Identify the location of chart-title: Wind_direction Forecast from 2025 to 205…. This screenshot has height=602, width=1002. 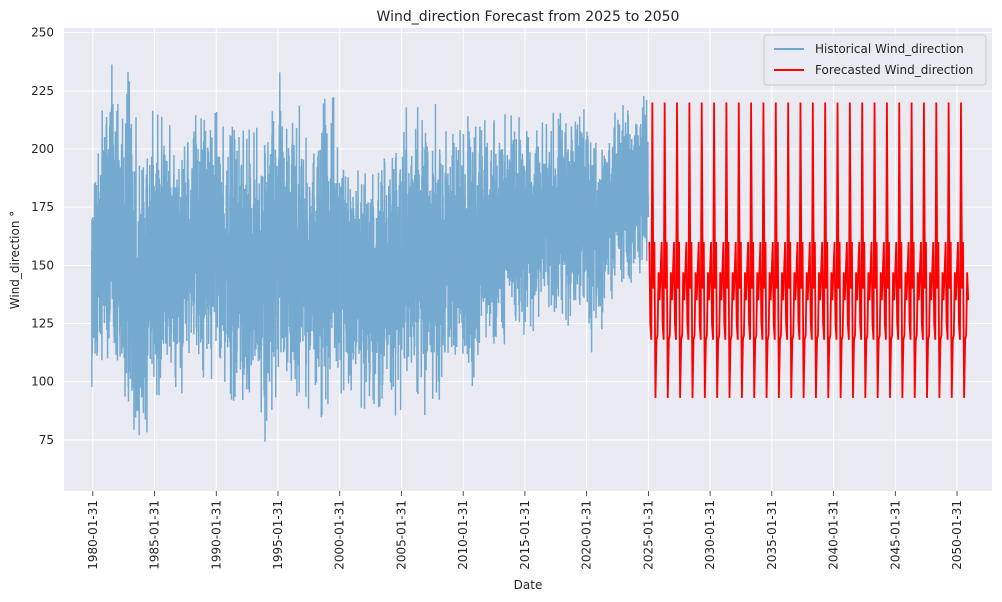
(528, 17).